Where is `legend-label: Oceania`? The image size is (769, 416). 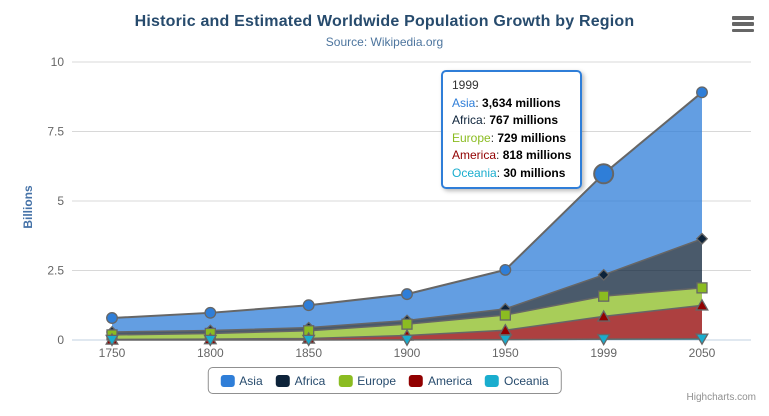
legend-label: Oceania is located at coordinates (526, 380).